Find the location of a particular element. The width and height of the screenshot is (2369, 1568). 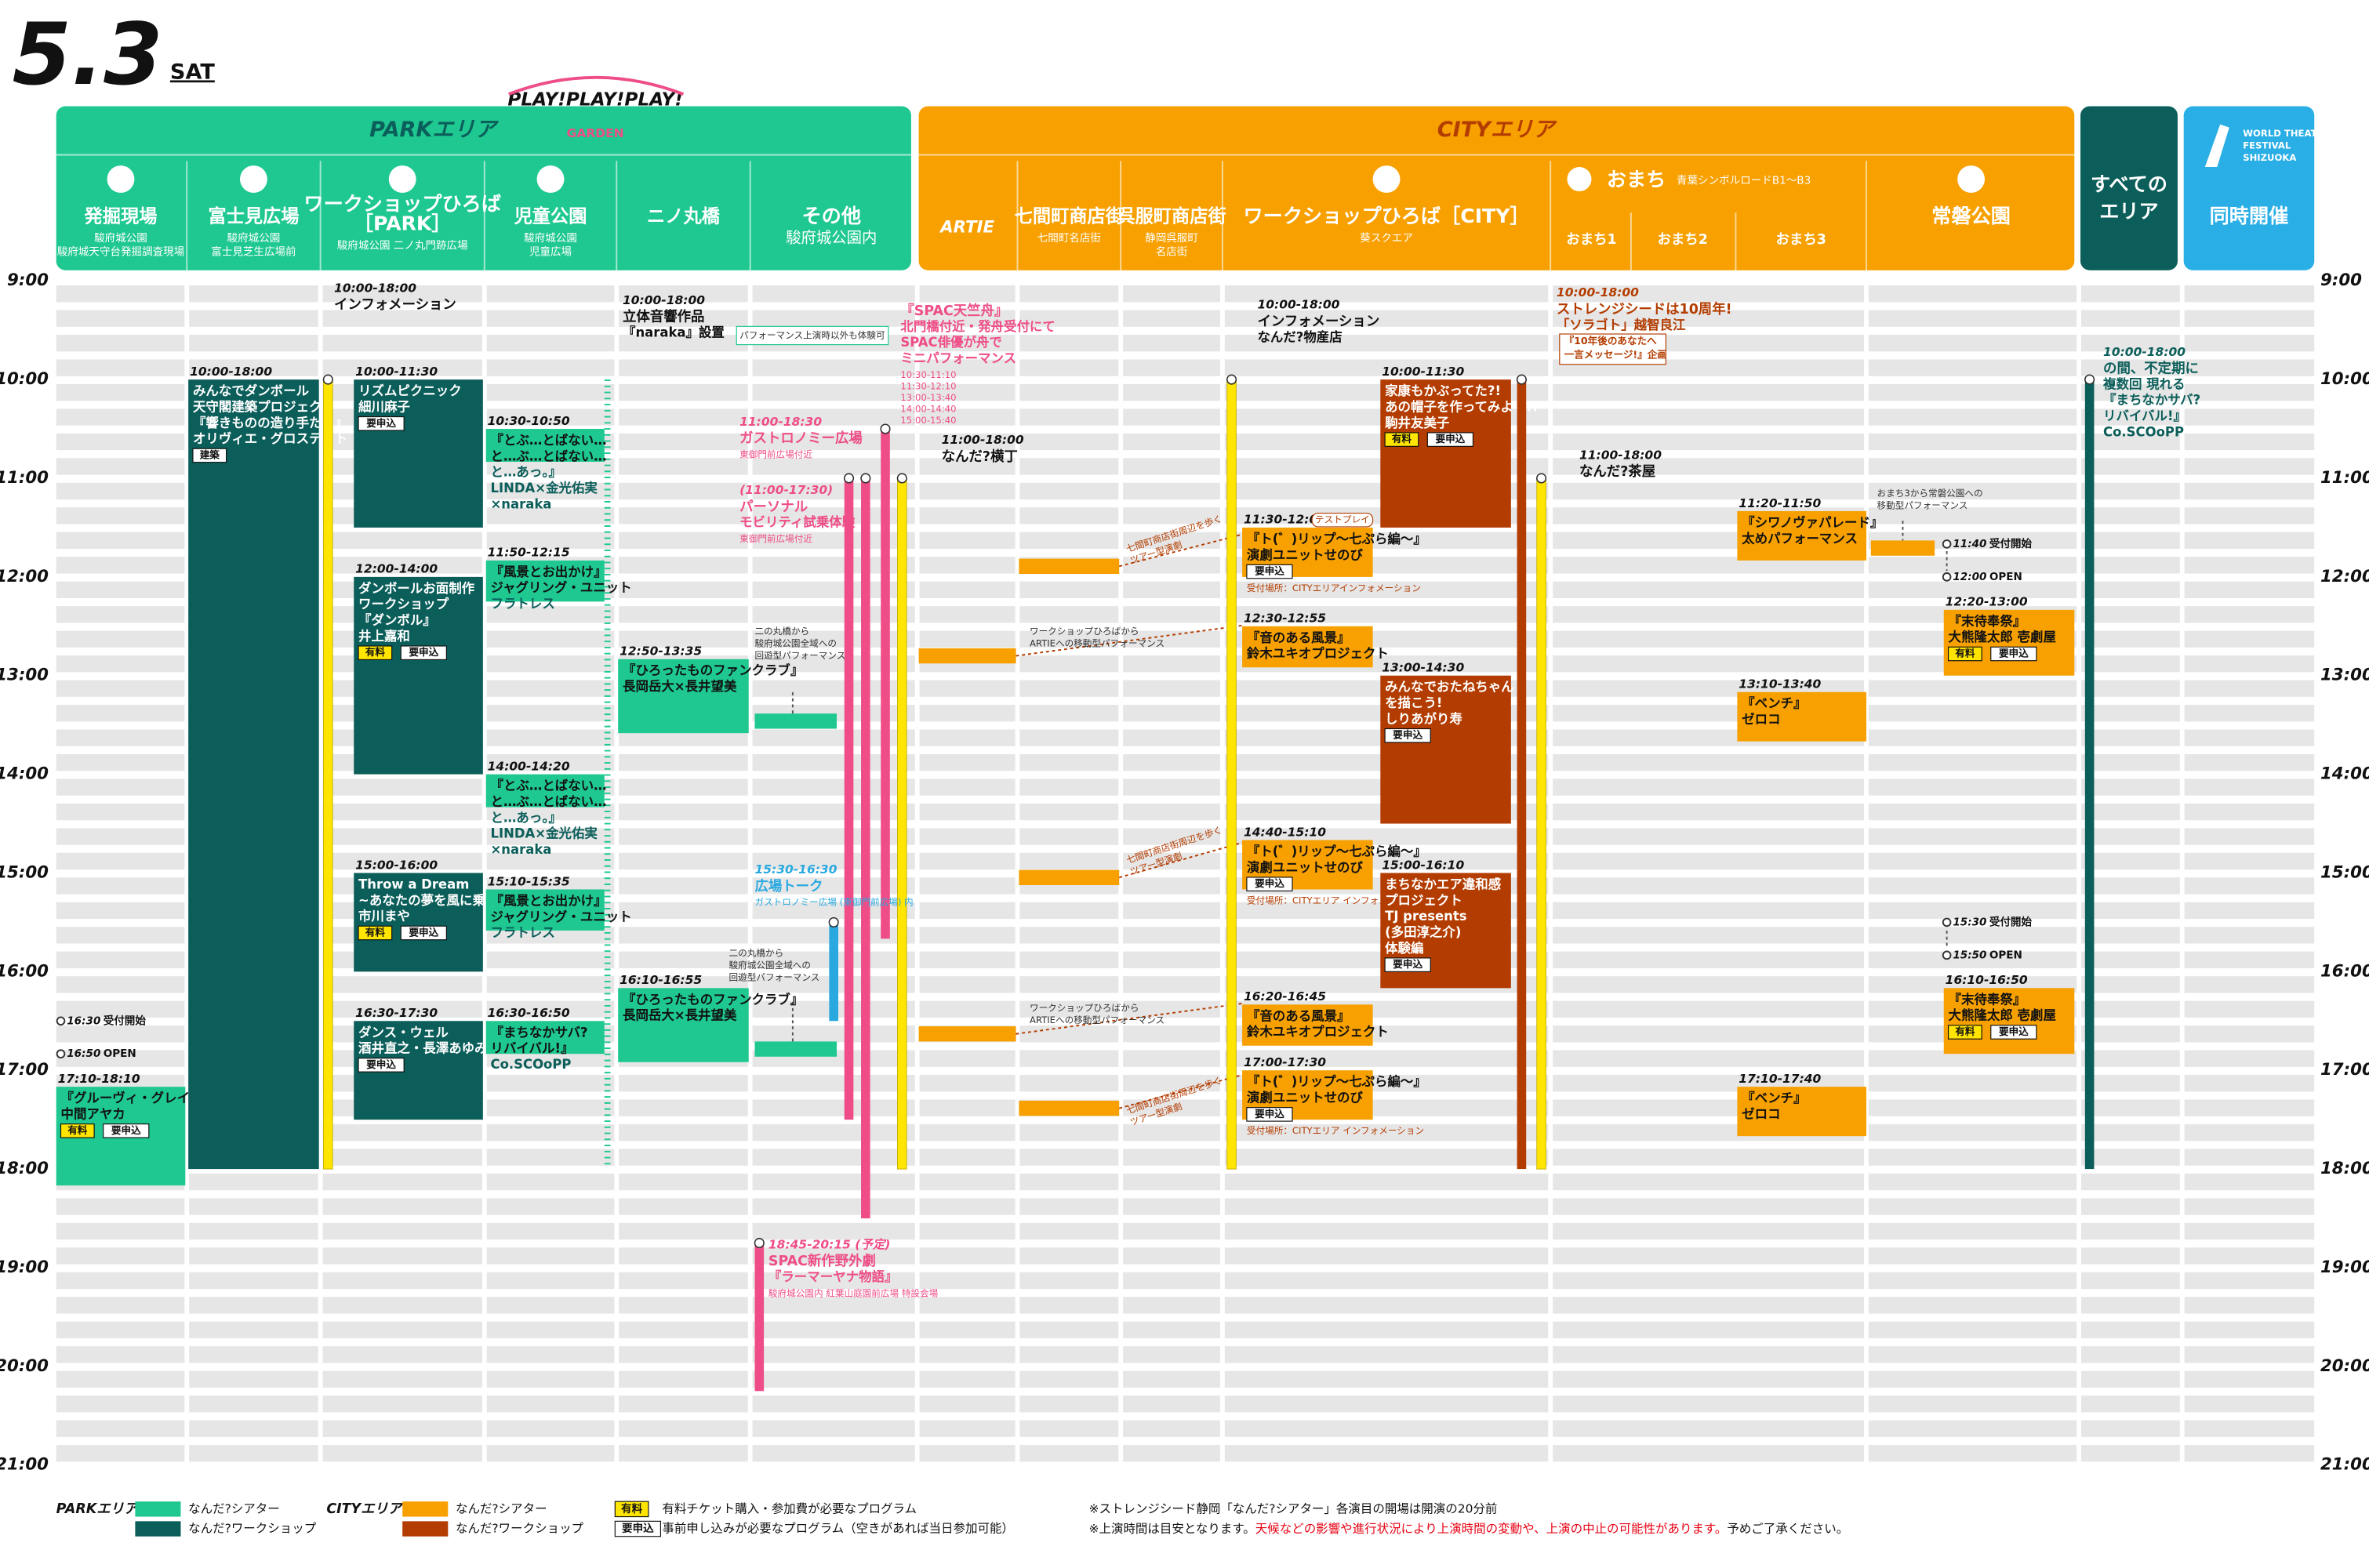

festival-icon is located at coordinates (2216, 146).